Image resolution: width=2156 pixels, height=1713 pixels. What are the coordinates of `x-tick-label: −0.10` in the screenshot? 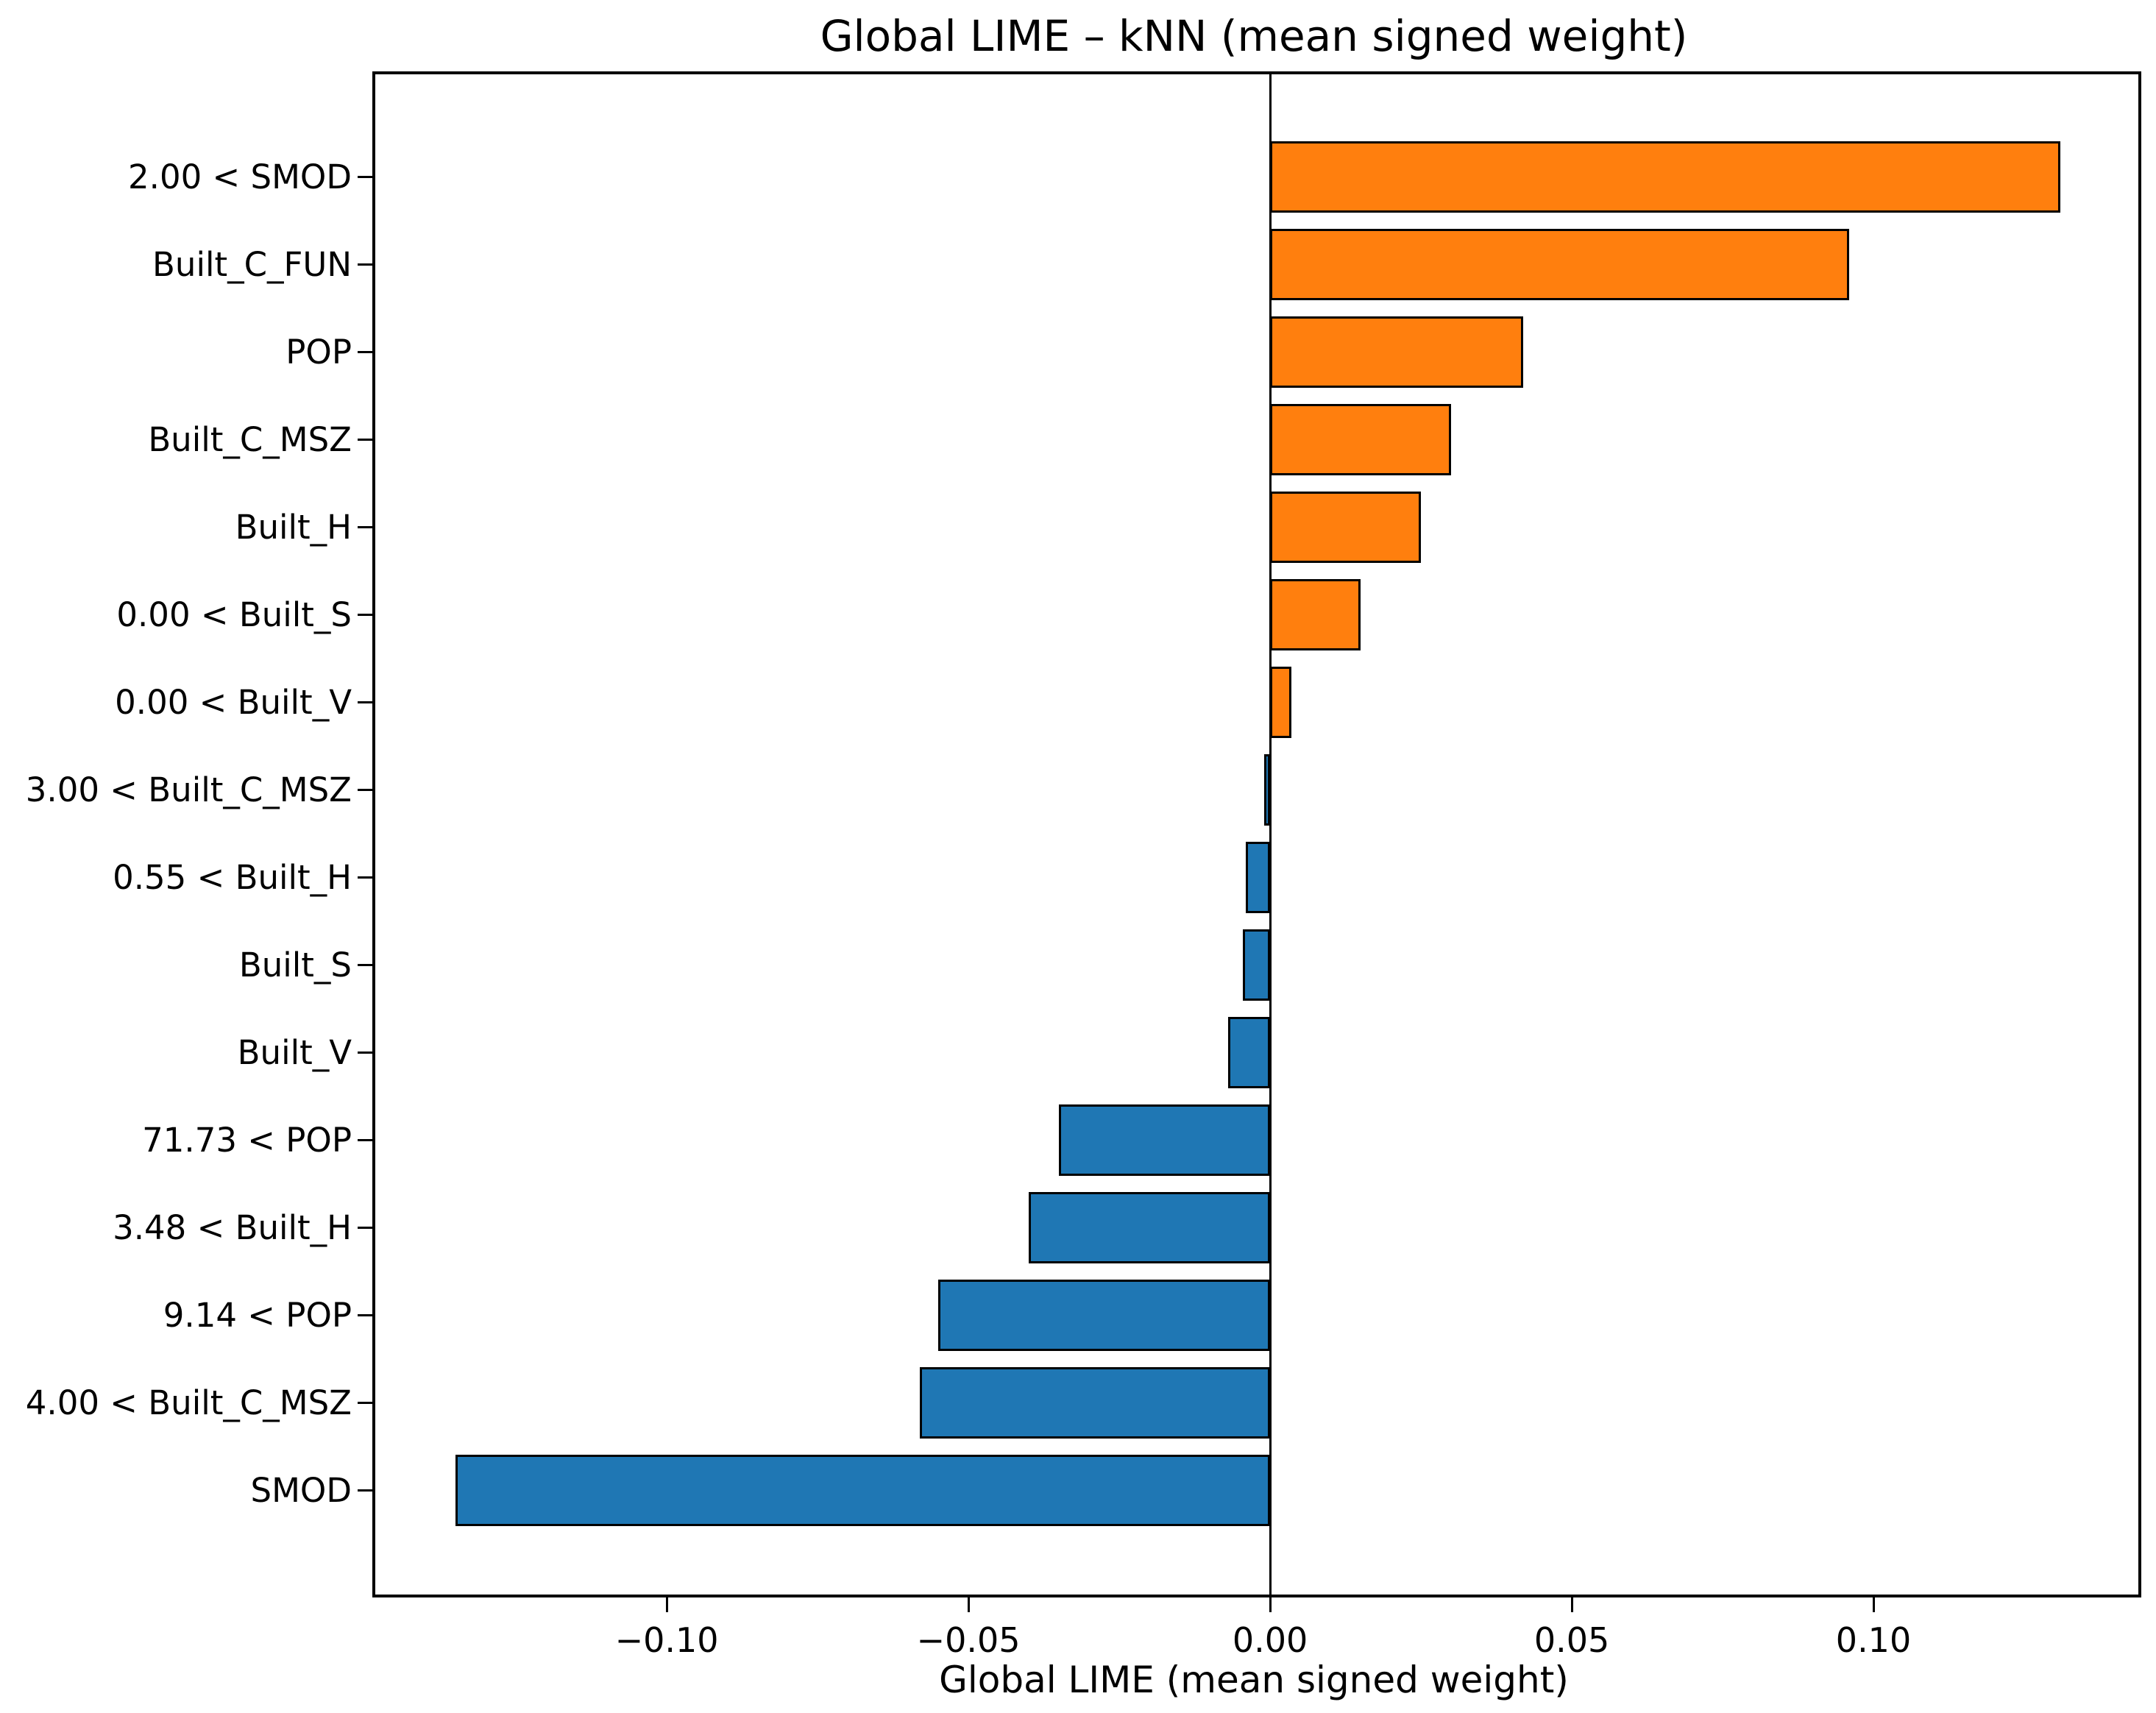 It's located at (666, 1640).